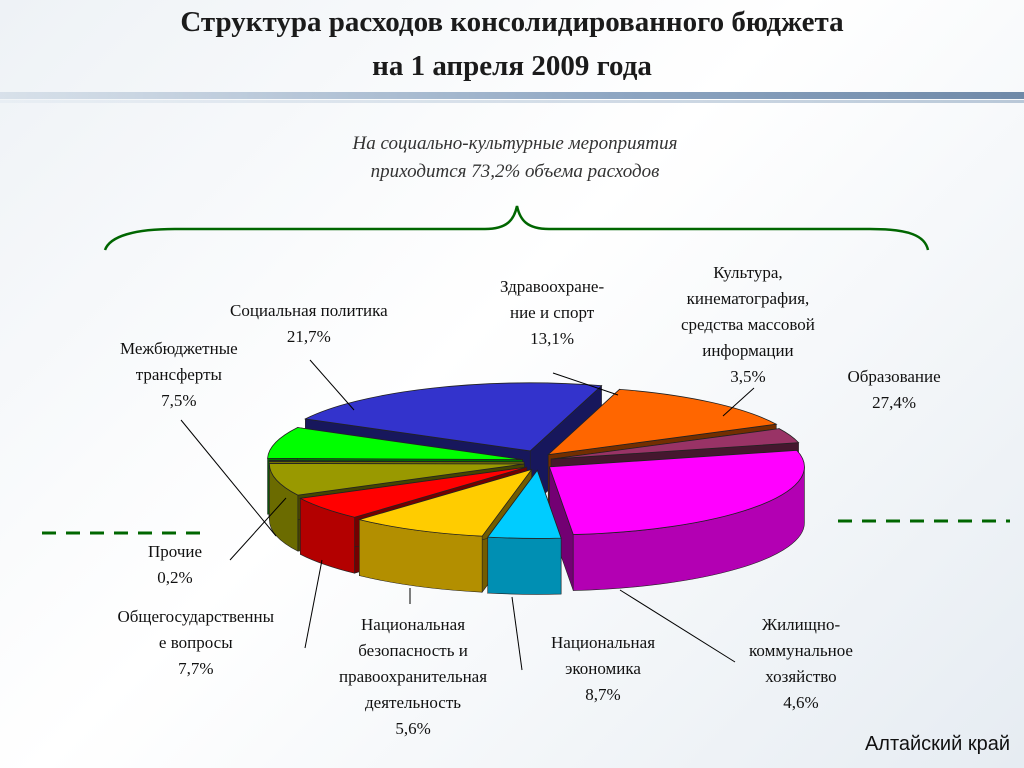  What do you see at coordinates (179, 400) in the screenshot?
I see `slice-value: 7,5%` at bounding box center [179, 400].